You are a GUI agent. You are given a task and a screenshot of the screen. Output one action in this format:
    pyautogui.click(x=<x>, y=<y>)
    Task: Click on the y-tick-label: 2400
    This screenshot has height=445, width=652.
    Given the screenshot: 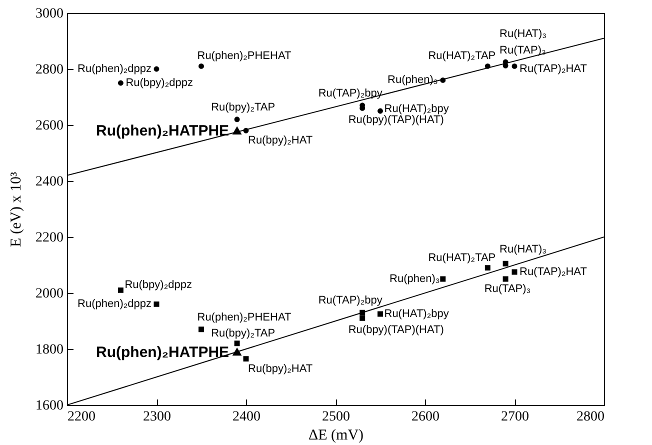 What is the action you would take?
    pyautogui.click(x=50, y=182)
    